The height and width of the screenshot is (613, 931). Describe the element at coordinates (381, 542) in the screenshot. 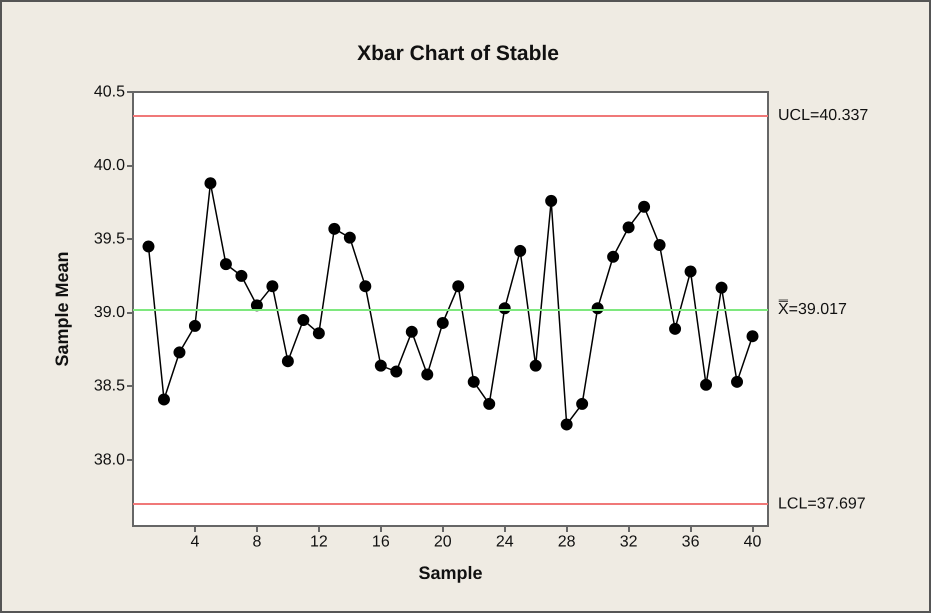

I see `x-tick-label: 16` at that location.